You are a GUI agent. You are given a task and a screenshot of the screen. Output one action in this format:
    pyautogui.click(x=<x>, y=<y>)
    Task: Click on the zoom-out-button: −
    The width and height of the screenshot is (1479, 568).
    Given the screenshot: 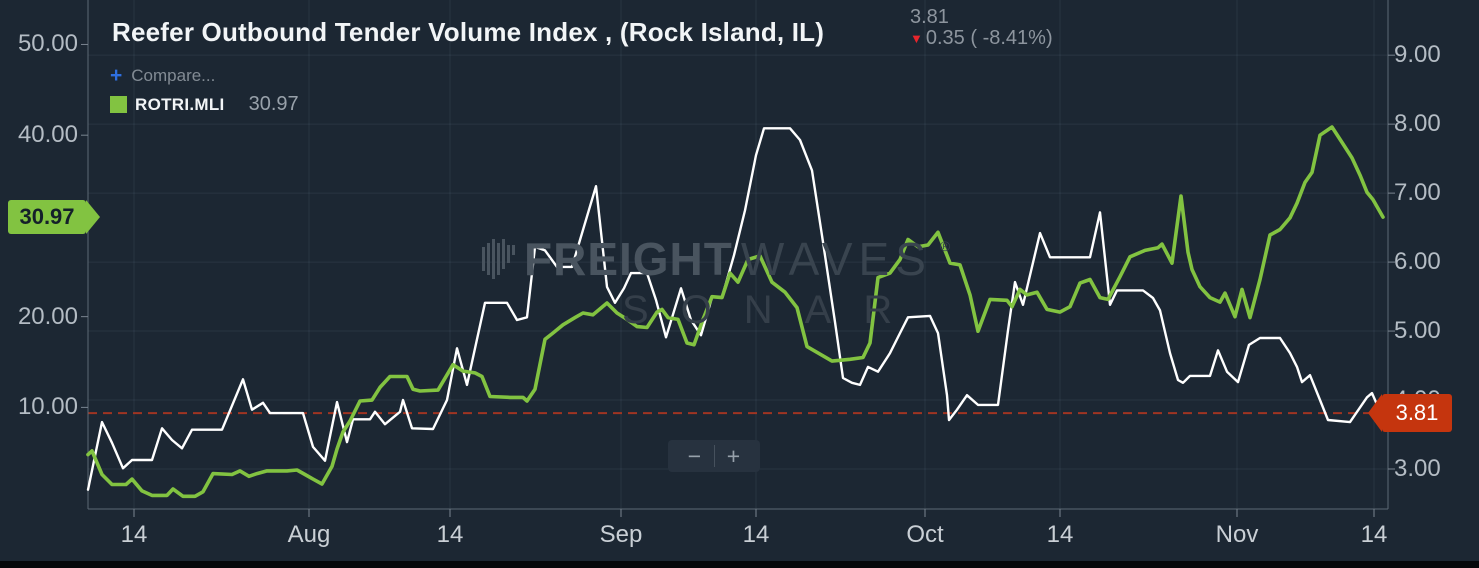 What is the action you would take?
    pyautogui.click(x=695, y=456)
    